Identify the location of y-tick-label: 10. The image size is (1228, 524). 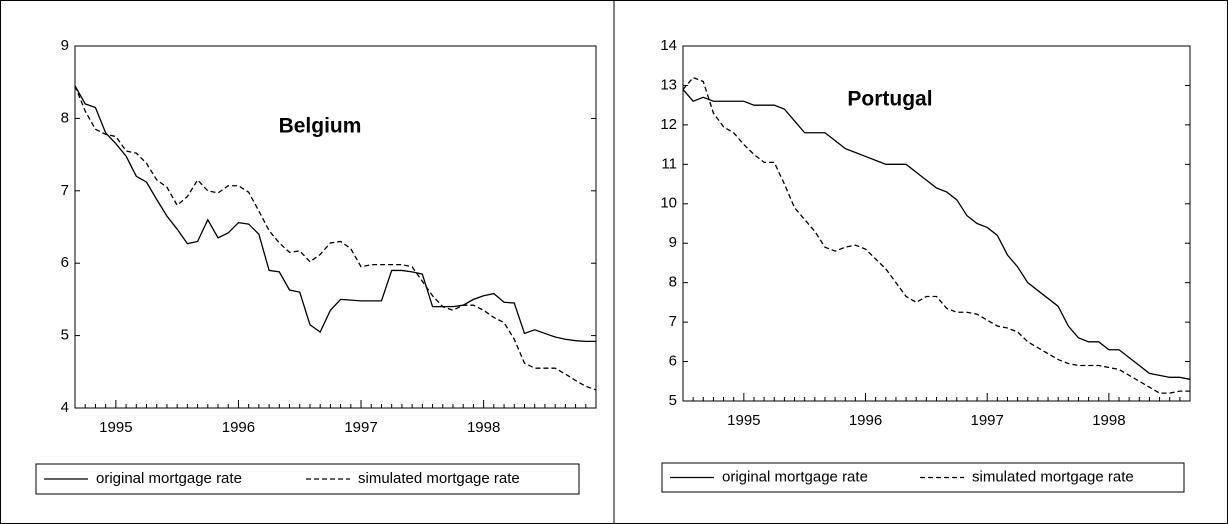
(668, 203).